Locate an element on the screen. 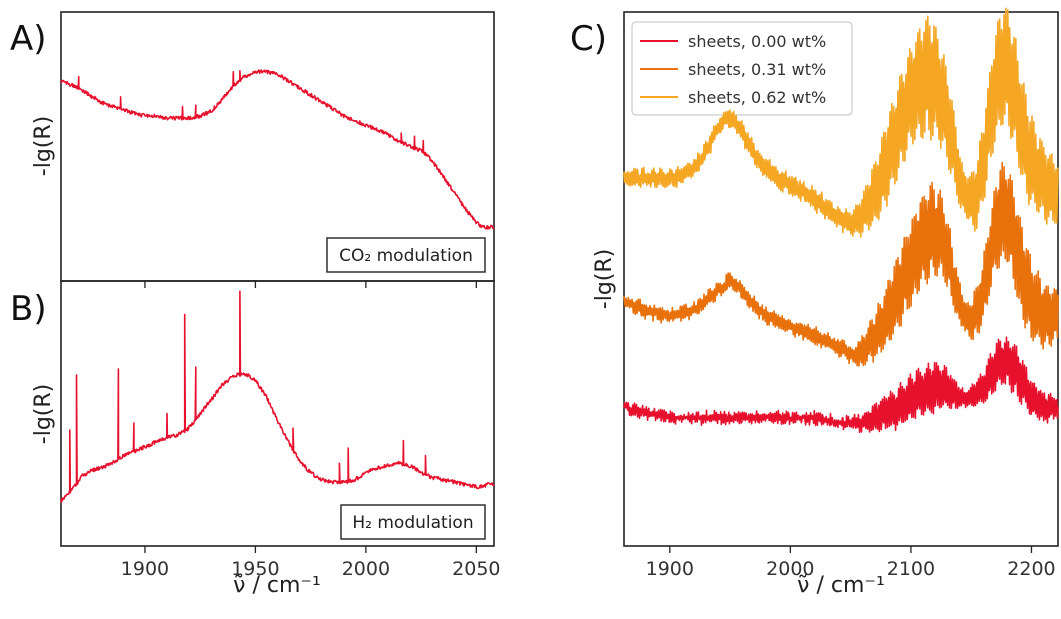 This screenshot has width=1061, height=619. panel-b-letter: B) is located at coordinates (28, 309).